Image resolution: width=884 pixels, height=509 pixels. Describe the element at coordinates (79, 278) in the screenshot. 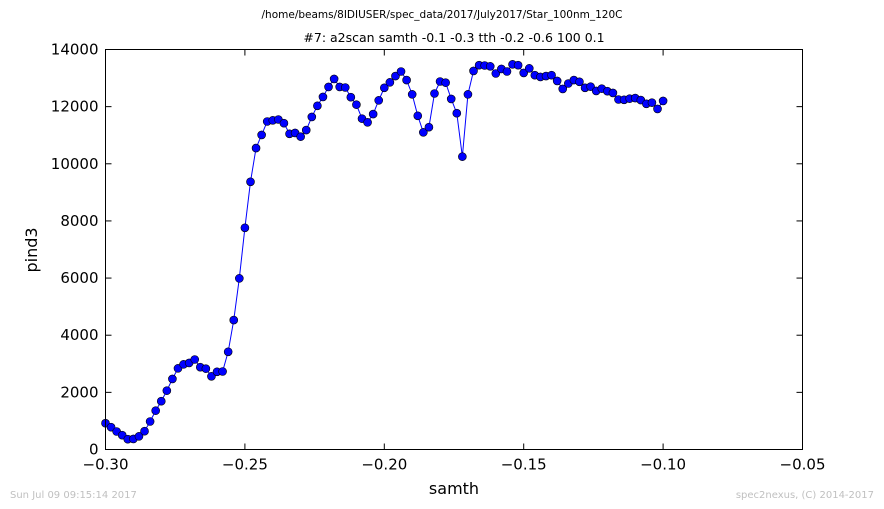

I see `y-tick-label: 6000` at that location.